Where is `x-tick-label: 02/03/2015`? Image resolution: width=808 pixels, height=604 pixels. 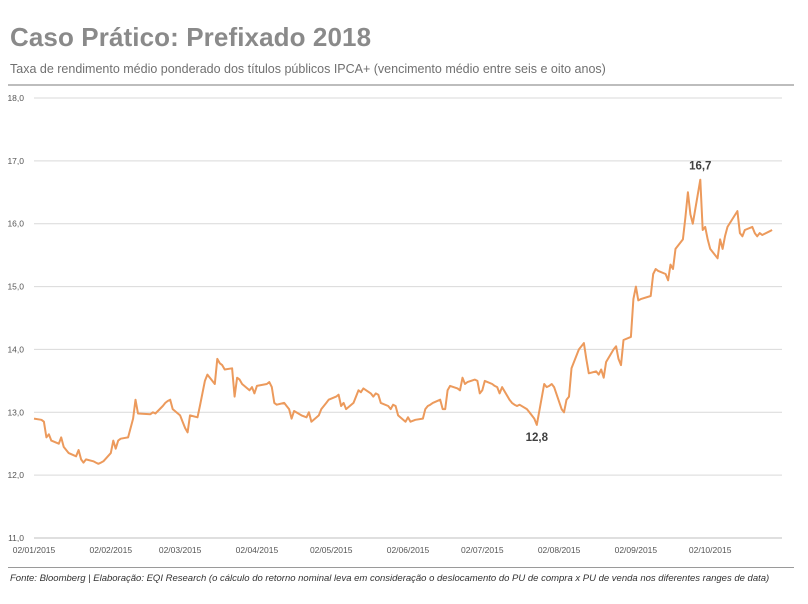 x-tick-label: 02/03/2015 is located at coordinates (180, 550).